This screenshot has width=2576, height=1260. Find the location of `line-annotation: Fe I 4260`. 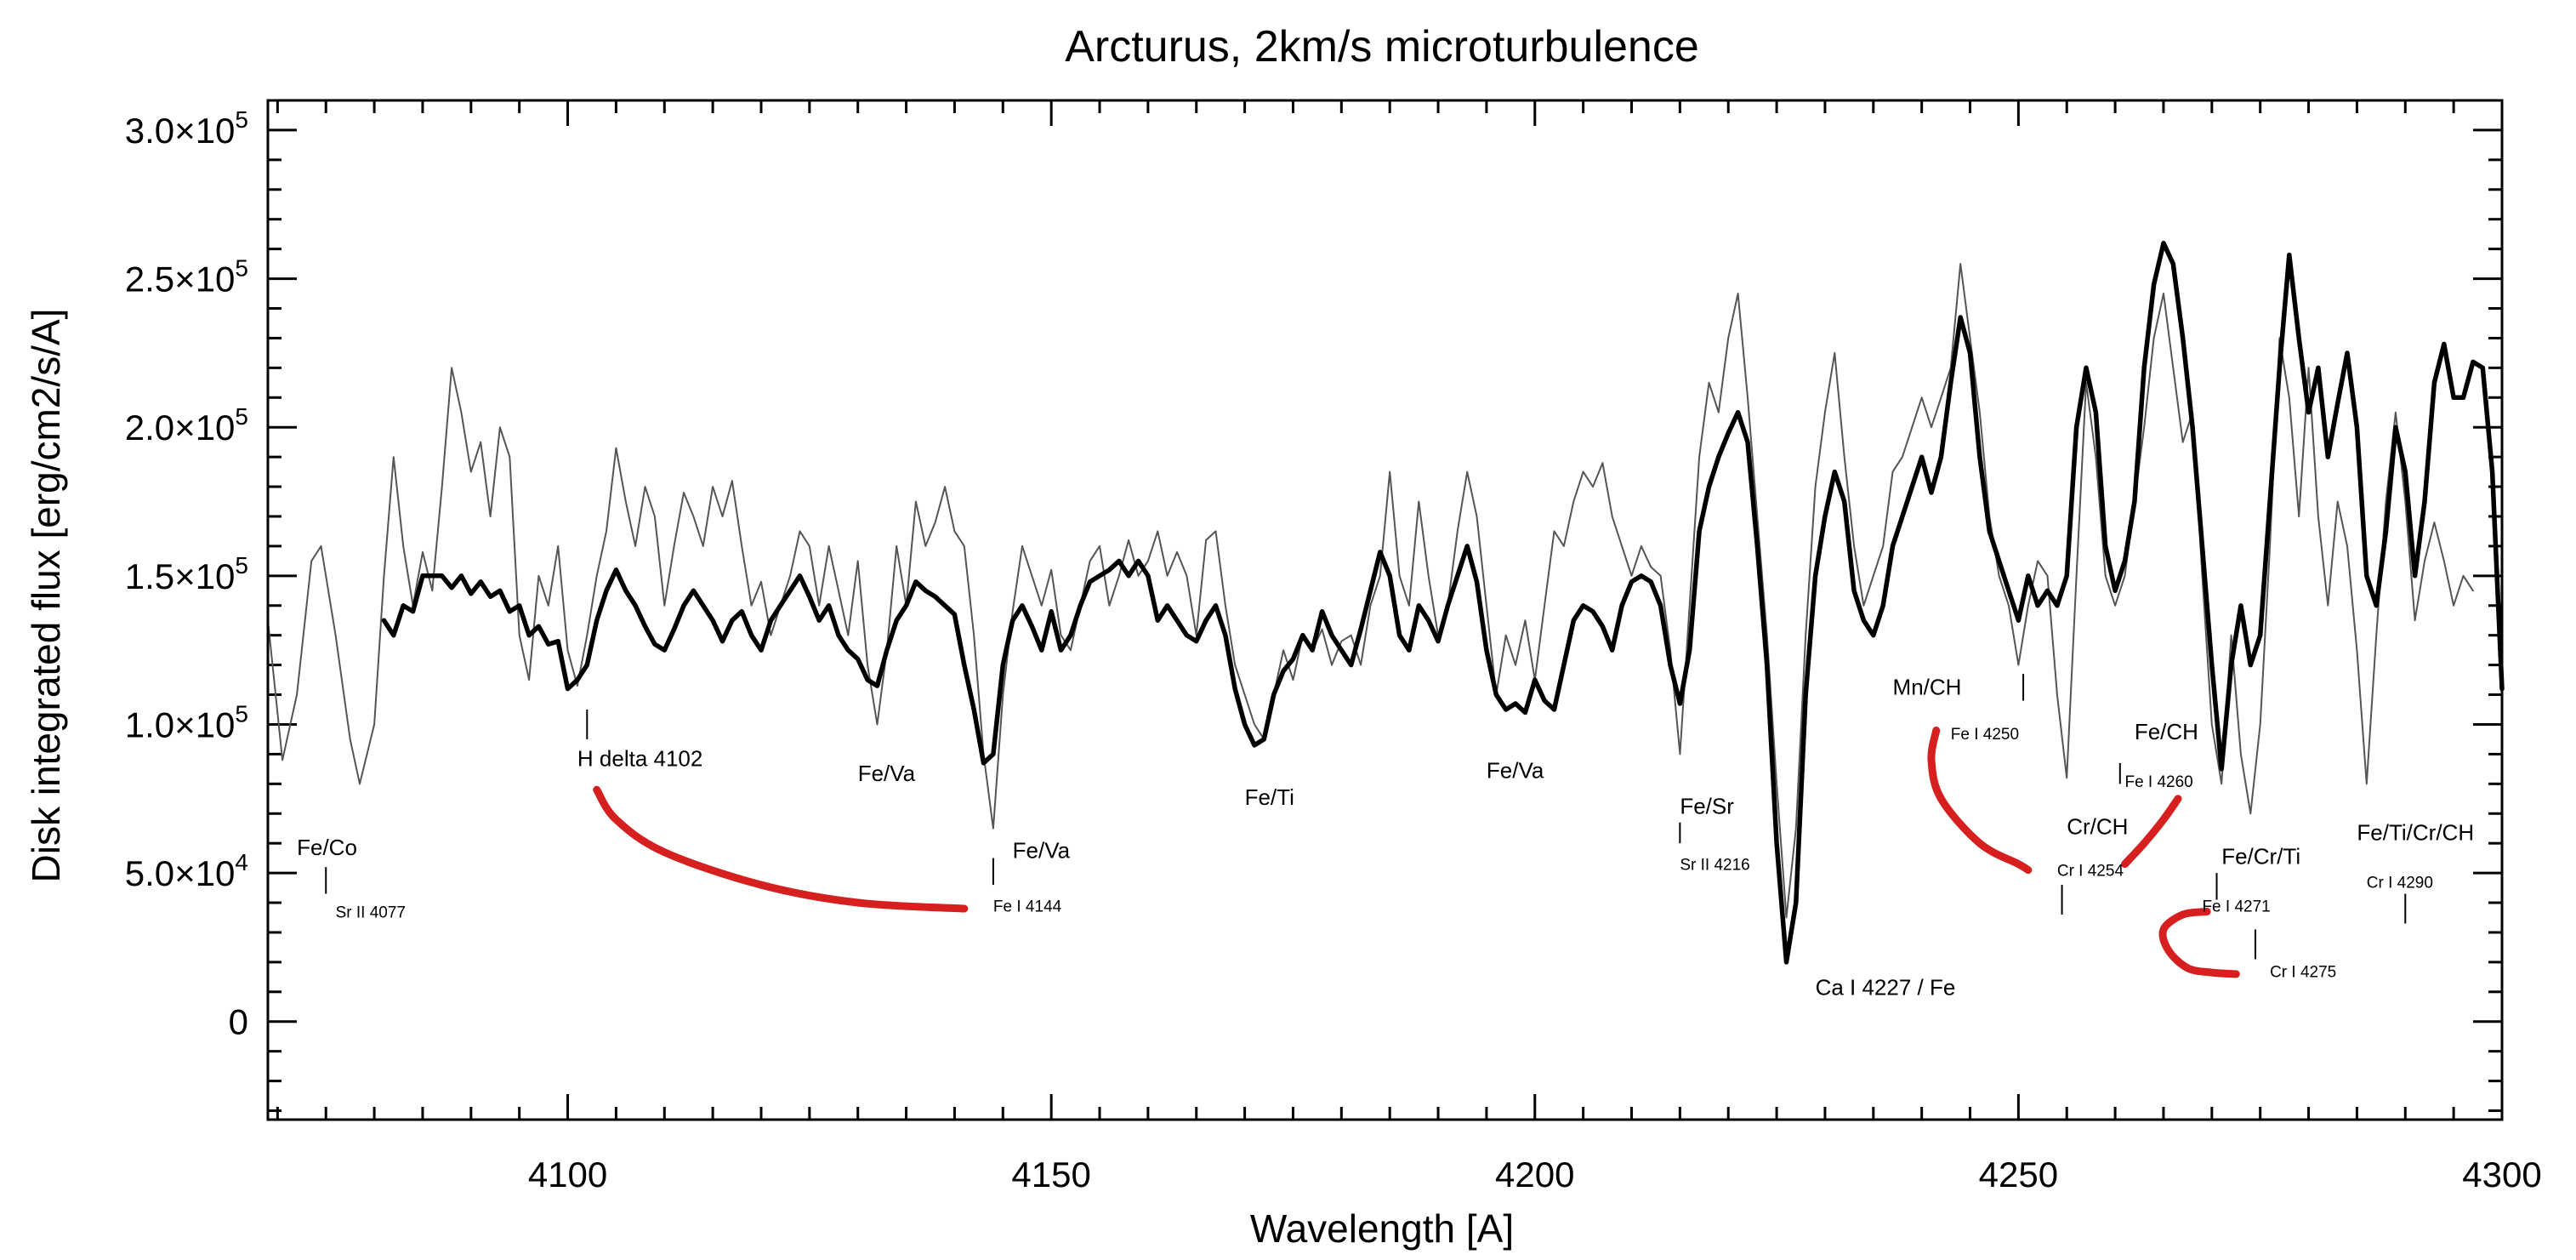

line-annotation: Fe I 4260 is located at coordinates (2158, 782).